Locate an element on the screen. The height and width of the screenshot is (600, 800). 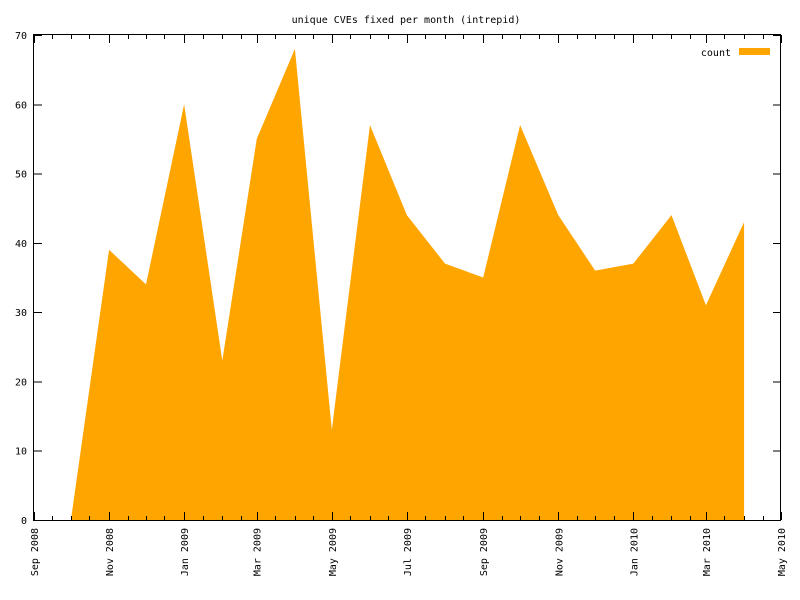
x-tick-label: Mar 2009 is located at coordinates (258, 552).